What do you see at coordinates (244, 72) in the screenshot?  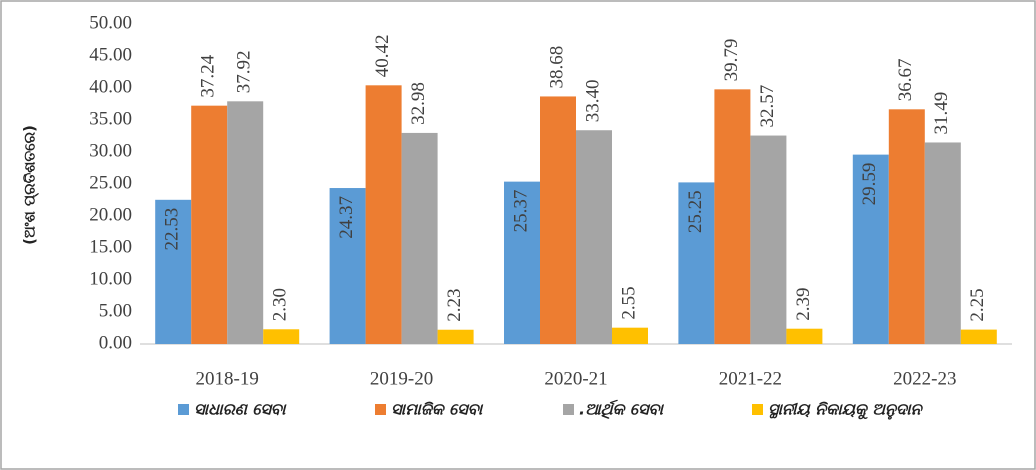 I see `data-label: 37.92` at bounding box center [244, 72].